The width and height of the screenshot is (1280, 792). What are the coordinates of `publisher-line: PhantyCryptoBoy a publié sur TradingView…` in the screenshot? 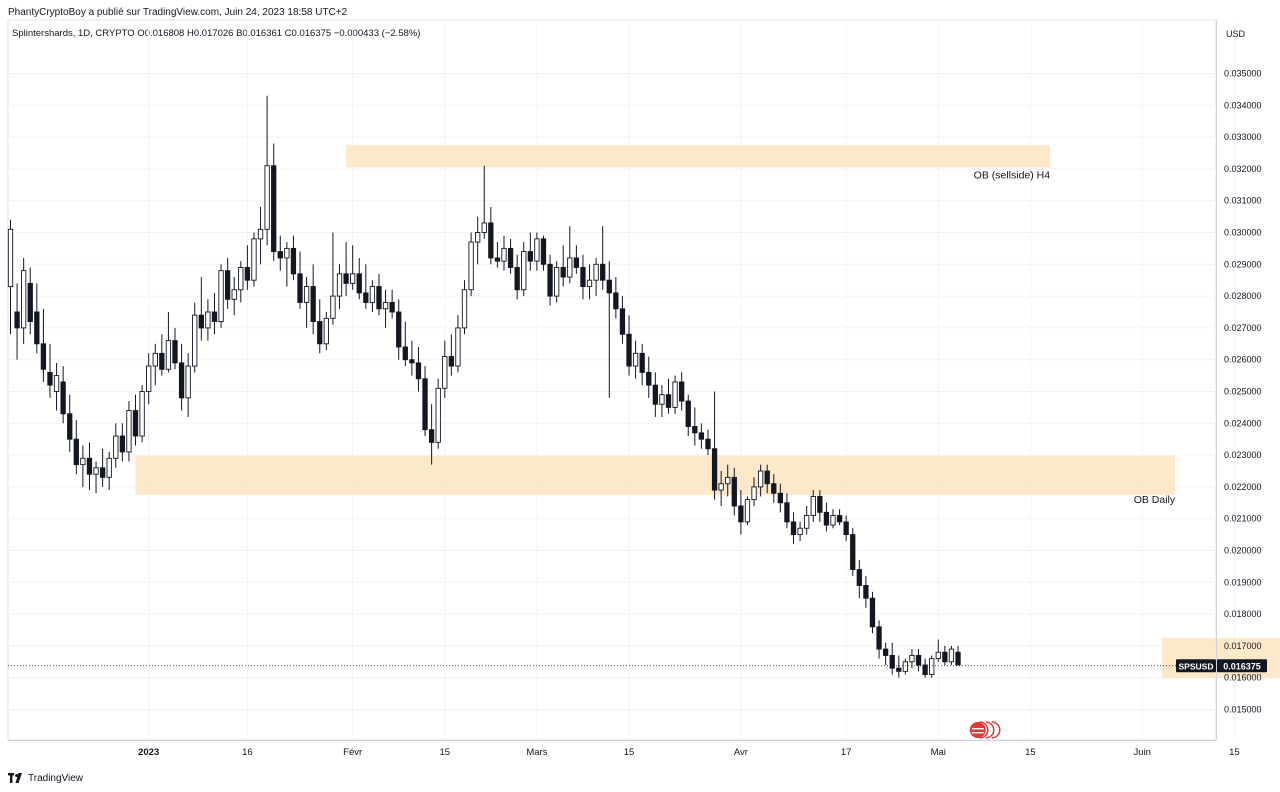 It's located at (178, 12).